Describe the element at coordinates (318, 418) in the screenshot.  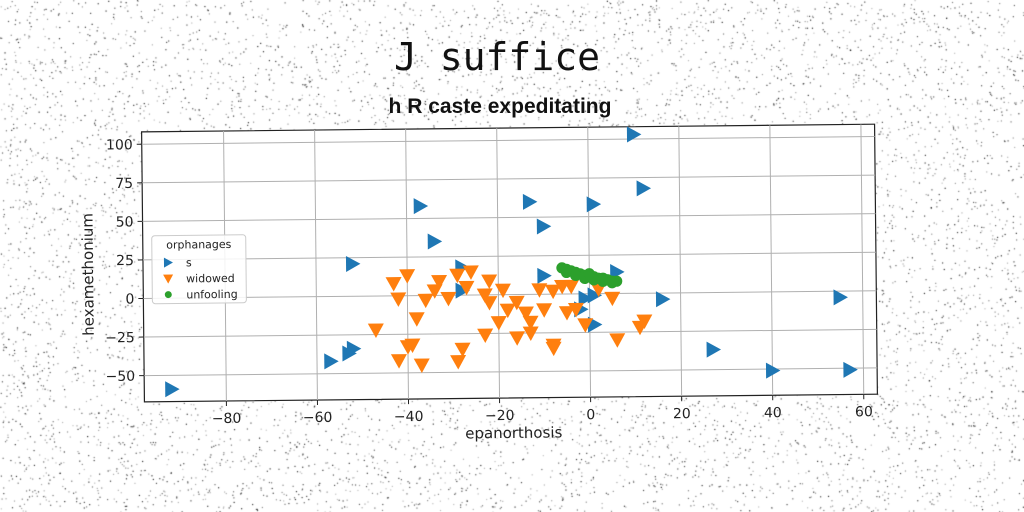
I see `x-tick-label: −60` at that location.